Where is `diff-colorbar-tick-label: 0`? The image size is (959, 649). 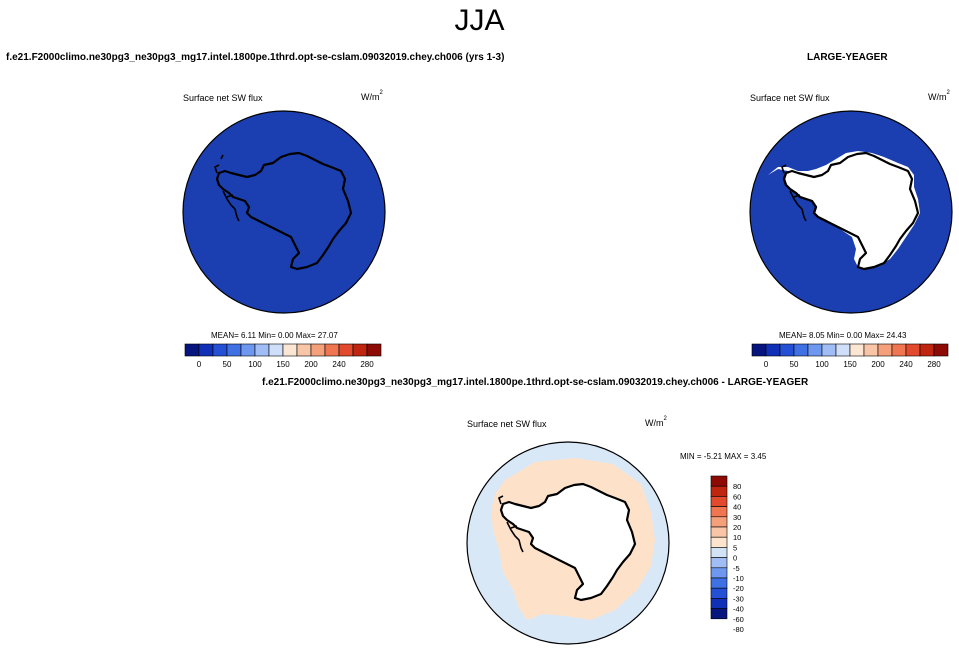 diff-colorbar-tick-label: 0 is located at coordinates (735, 558).